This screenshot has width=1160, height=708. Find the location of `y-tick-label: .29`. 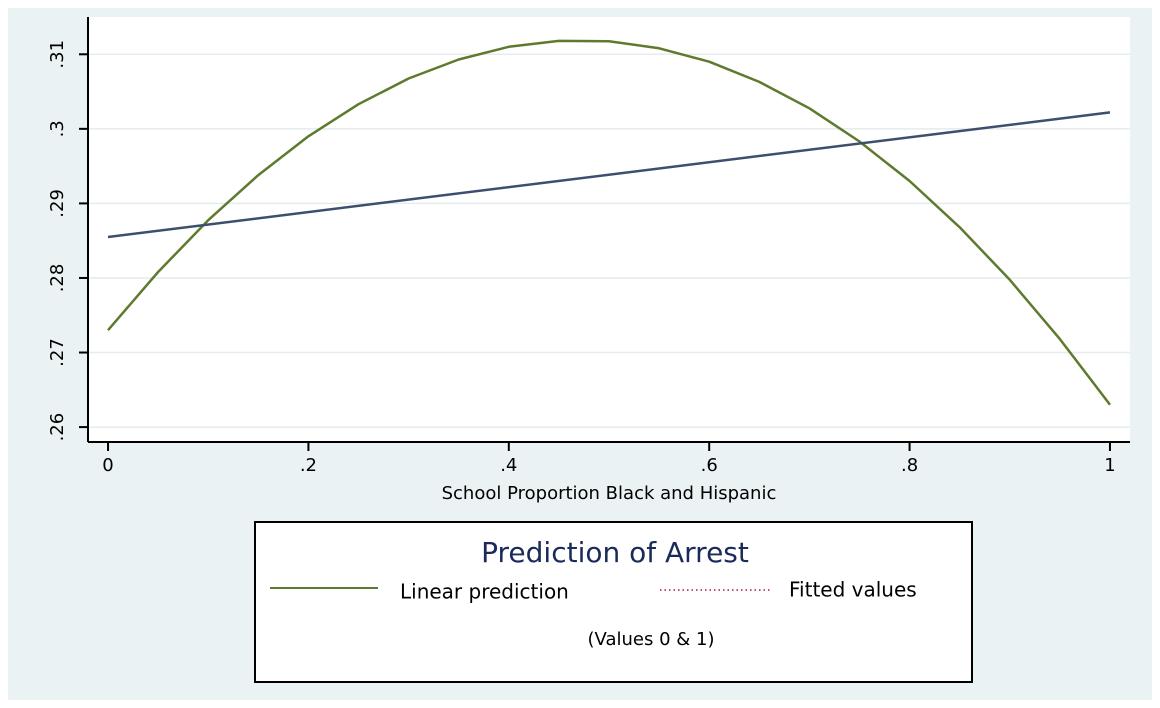

y-tick-label: .29 is located at coordinates (57, 203).